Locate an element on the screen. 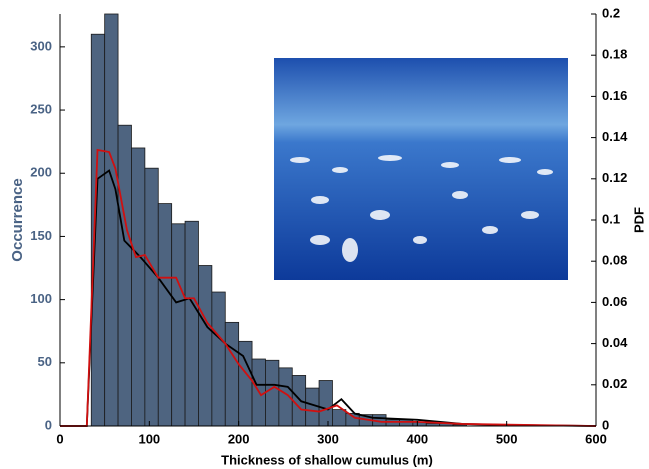 The image size is (649, 469). y-tick-label: 100 is located at coordinates (41, 298).